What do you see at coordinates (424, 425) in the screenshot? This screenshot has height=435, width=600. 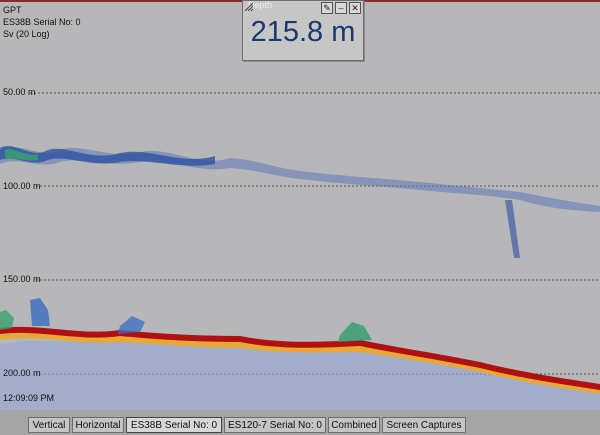 I see `tab-screen-captures: Screen Captures` at bounding box center [424, 425].